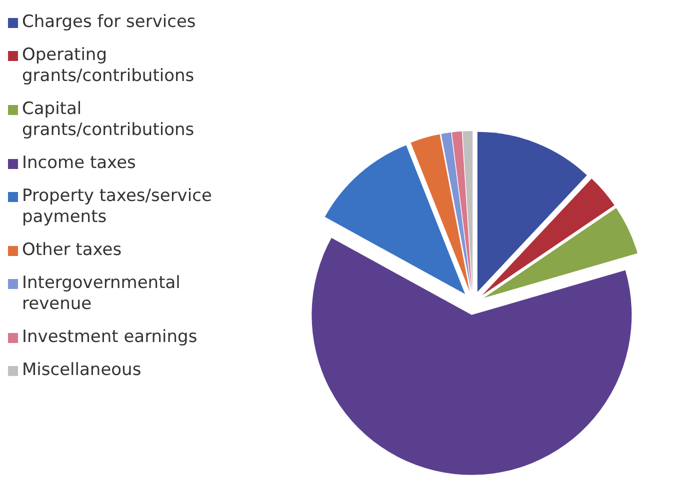  I want to click on legend-label: Capital grants/contributions, so click(109, 120).